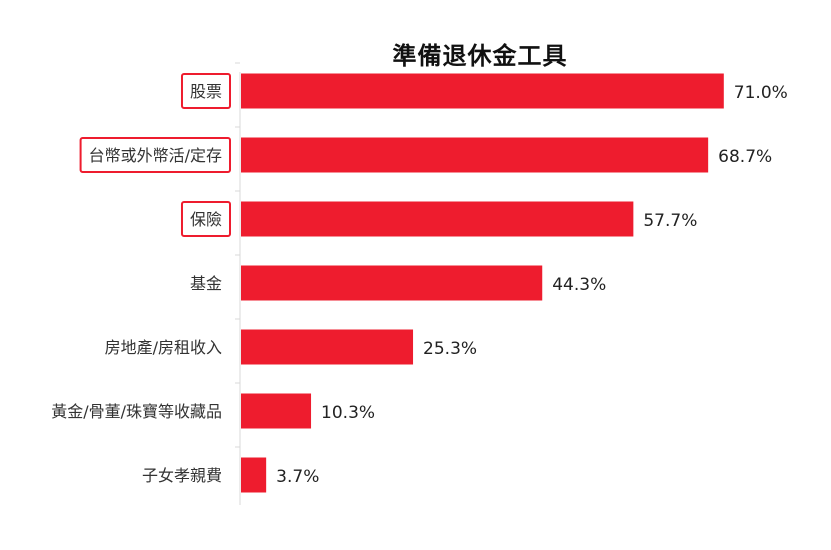  What do you see at coordinates (761, 93) in the screenshot?
I see `value-label: 71.0%` at bounding box center [761, 93].